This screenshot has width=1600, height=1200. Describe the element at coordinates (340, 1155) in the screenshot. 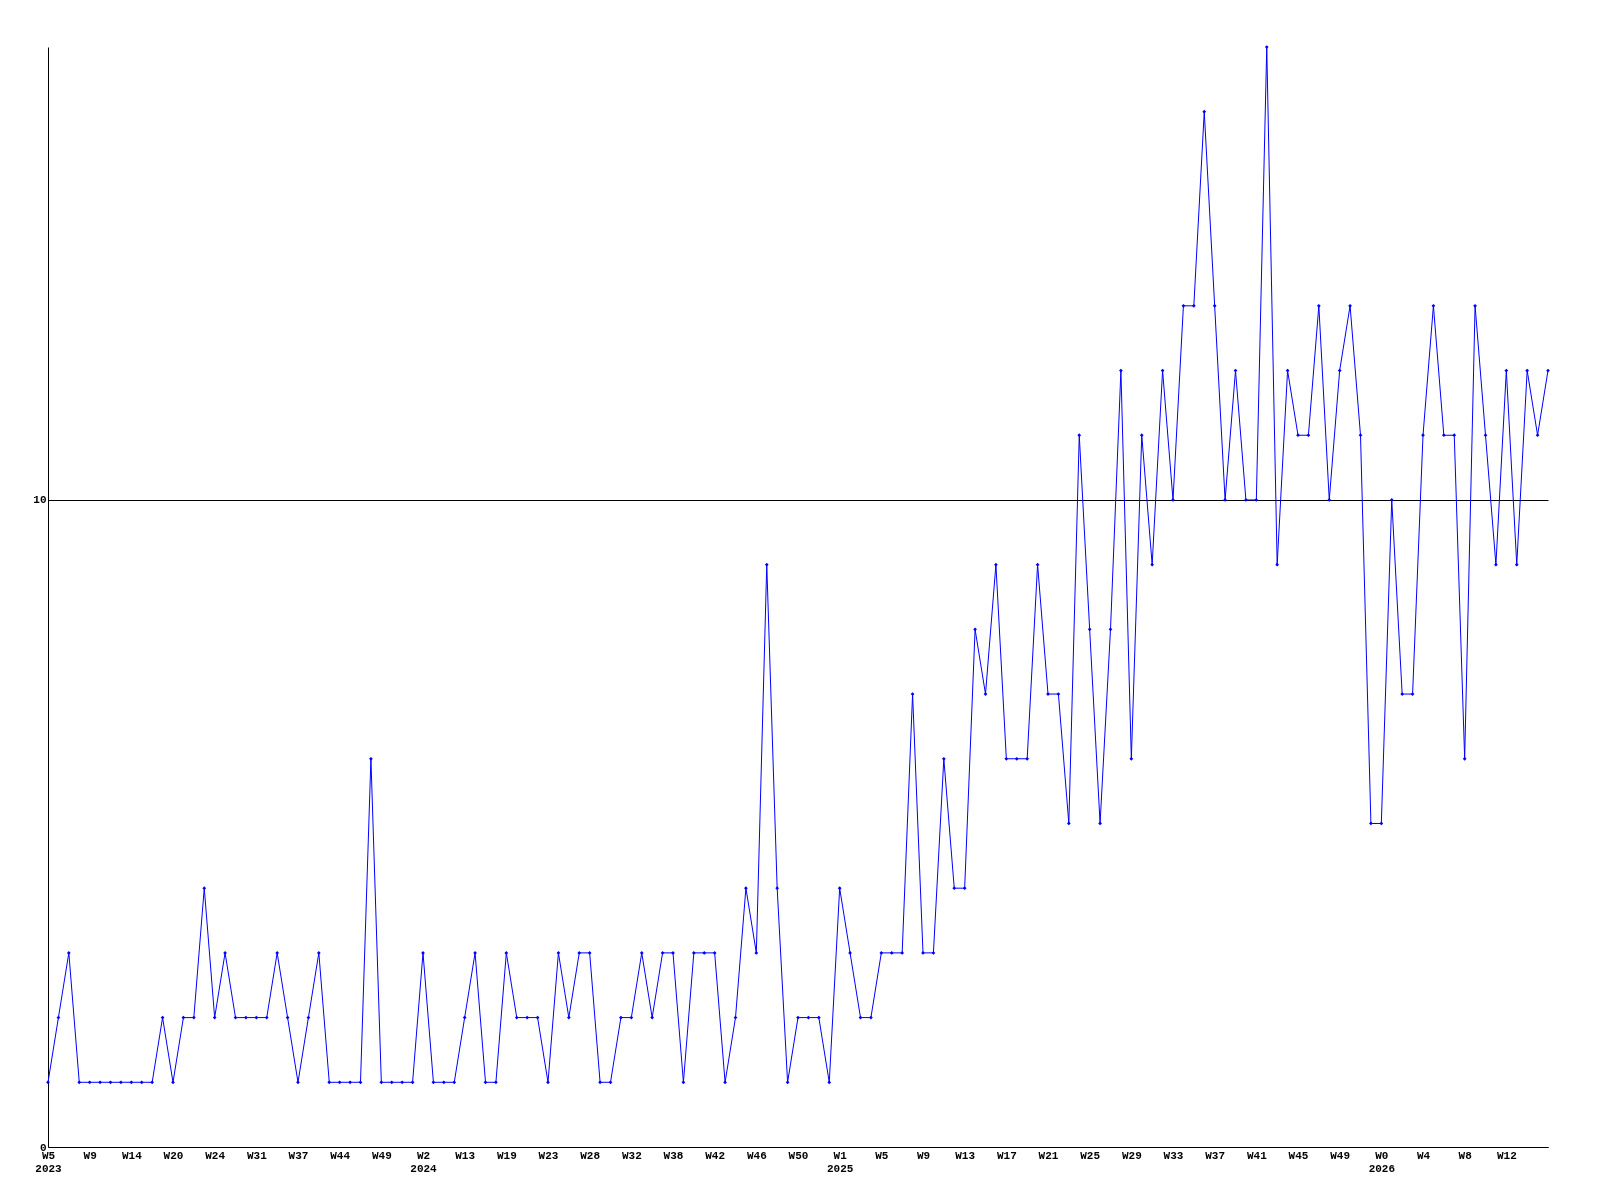

I see `x-tick-label: W44` at that location.